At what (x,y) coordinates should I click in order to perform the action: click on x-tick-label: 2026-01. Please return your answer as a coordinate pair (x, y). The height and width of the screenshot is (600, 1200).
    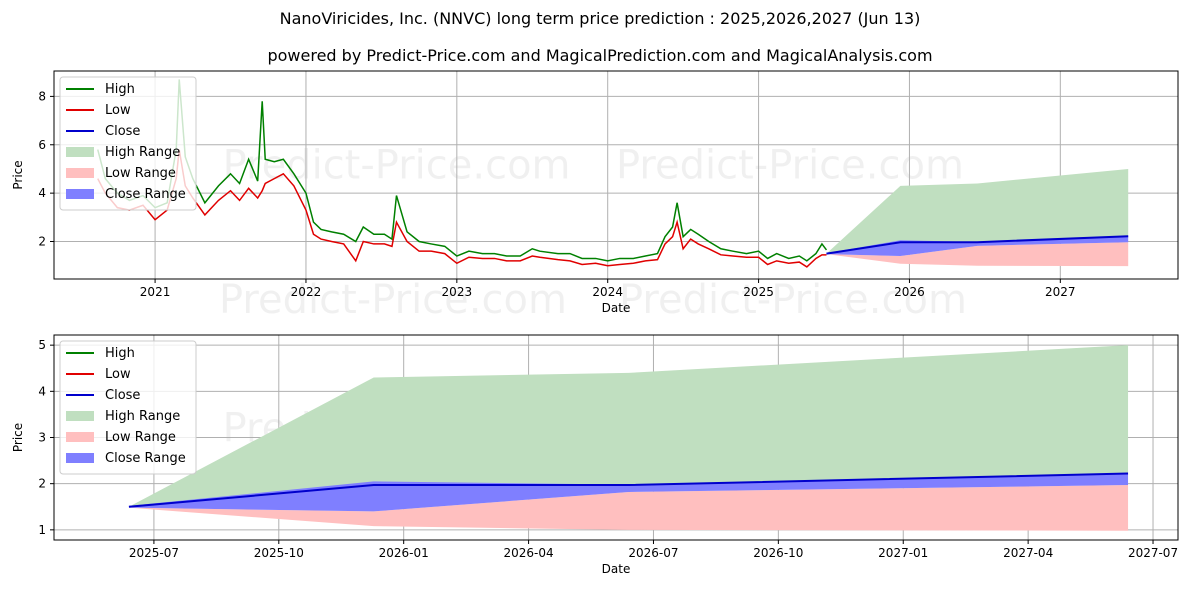
    Looking at the image, I should click on (404, 553).